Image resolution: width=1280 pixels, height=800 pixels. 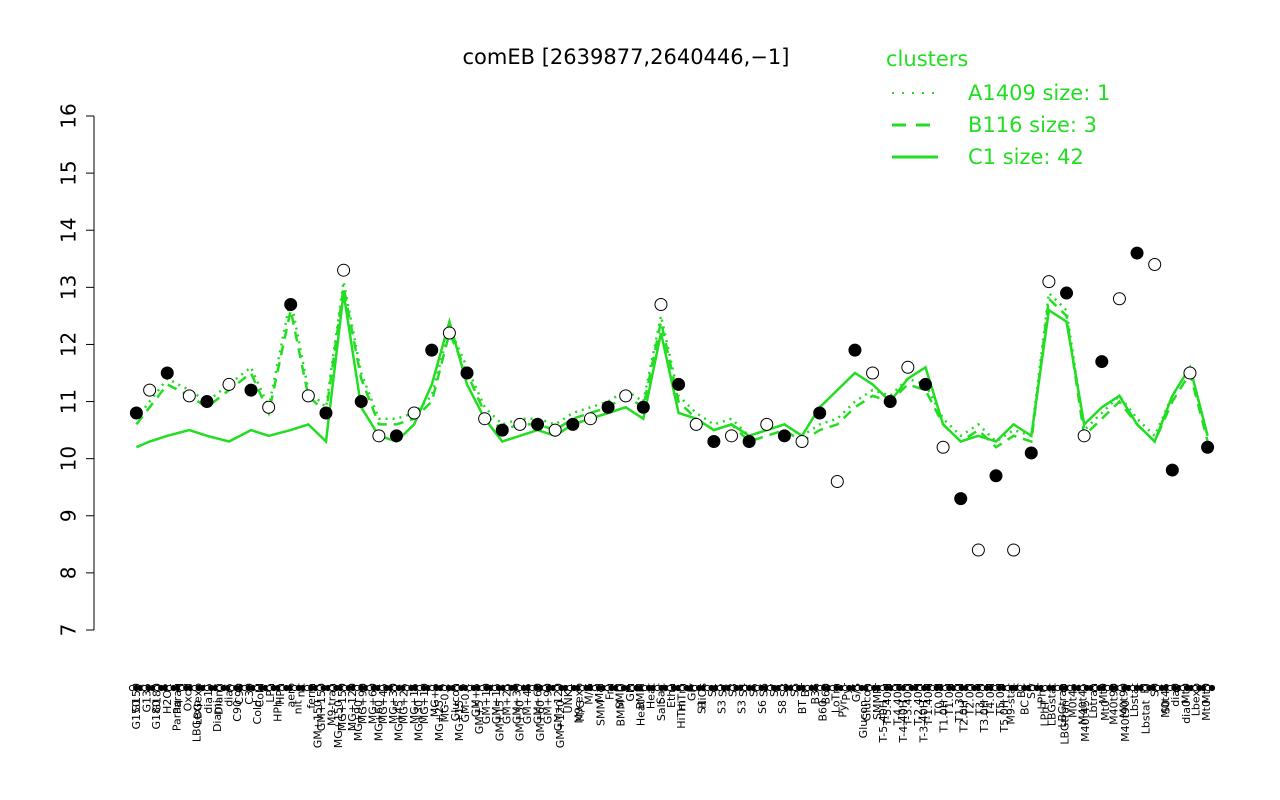 What do you see at coordinates (1212, 688) in the screenshot?
I see `x-rug-mark` at bounding box center [1212, 688].